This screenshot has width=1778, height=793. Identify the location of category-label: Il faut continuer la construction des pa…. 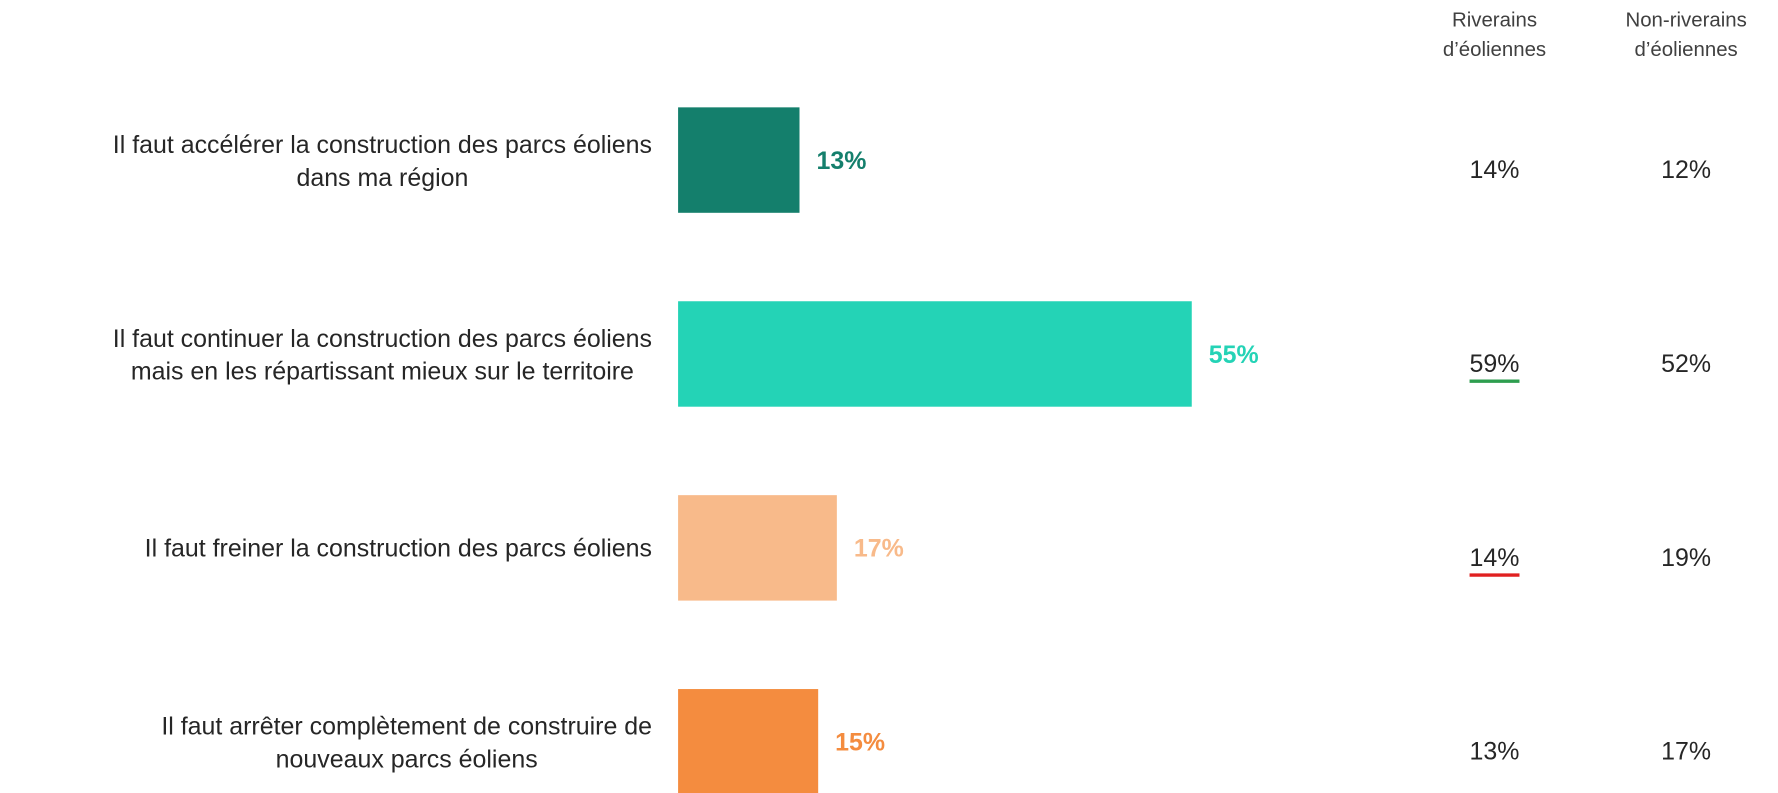
(382, 354).